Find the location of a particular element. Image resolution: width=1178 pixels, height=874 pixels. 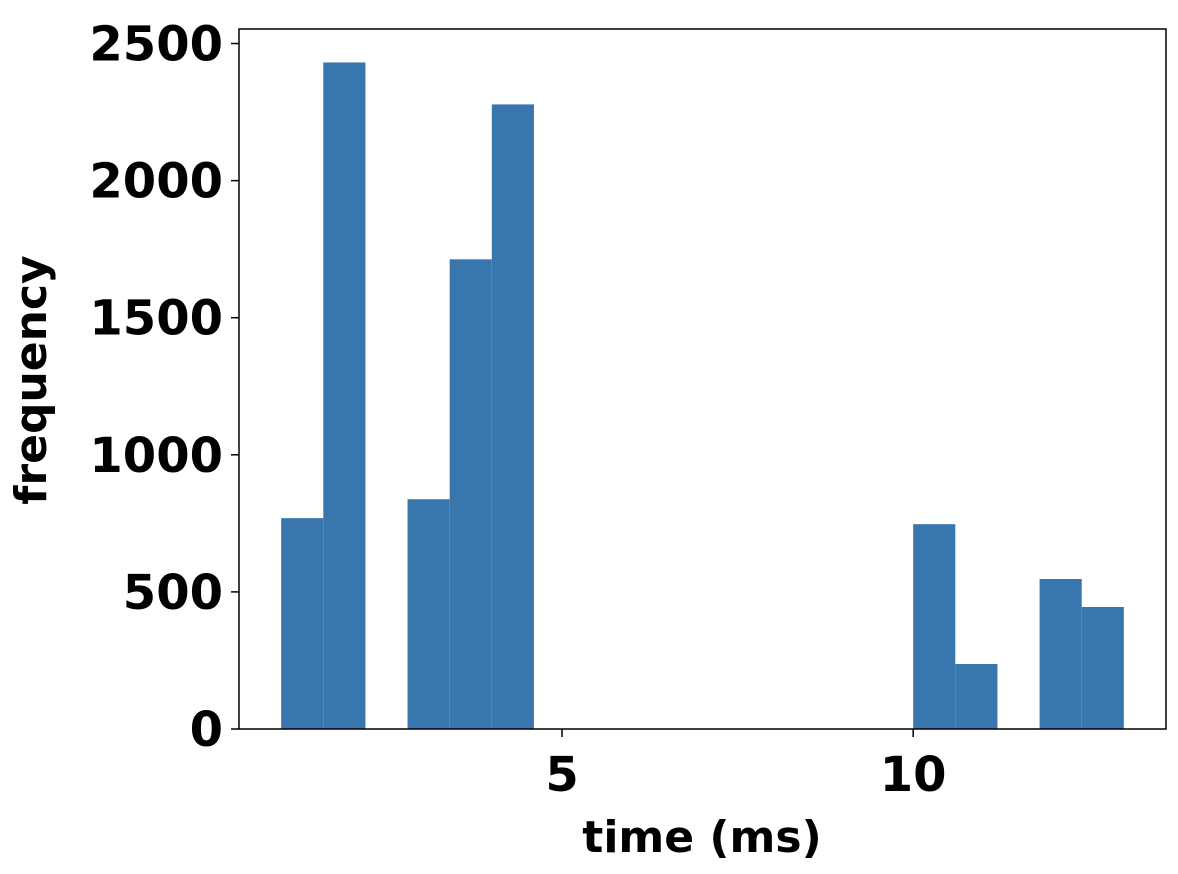

y-axis-label: frequency is located at coordinates (31, 379).